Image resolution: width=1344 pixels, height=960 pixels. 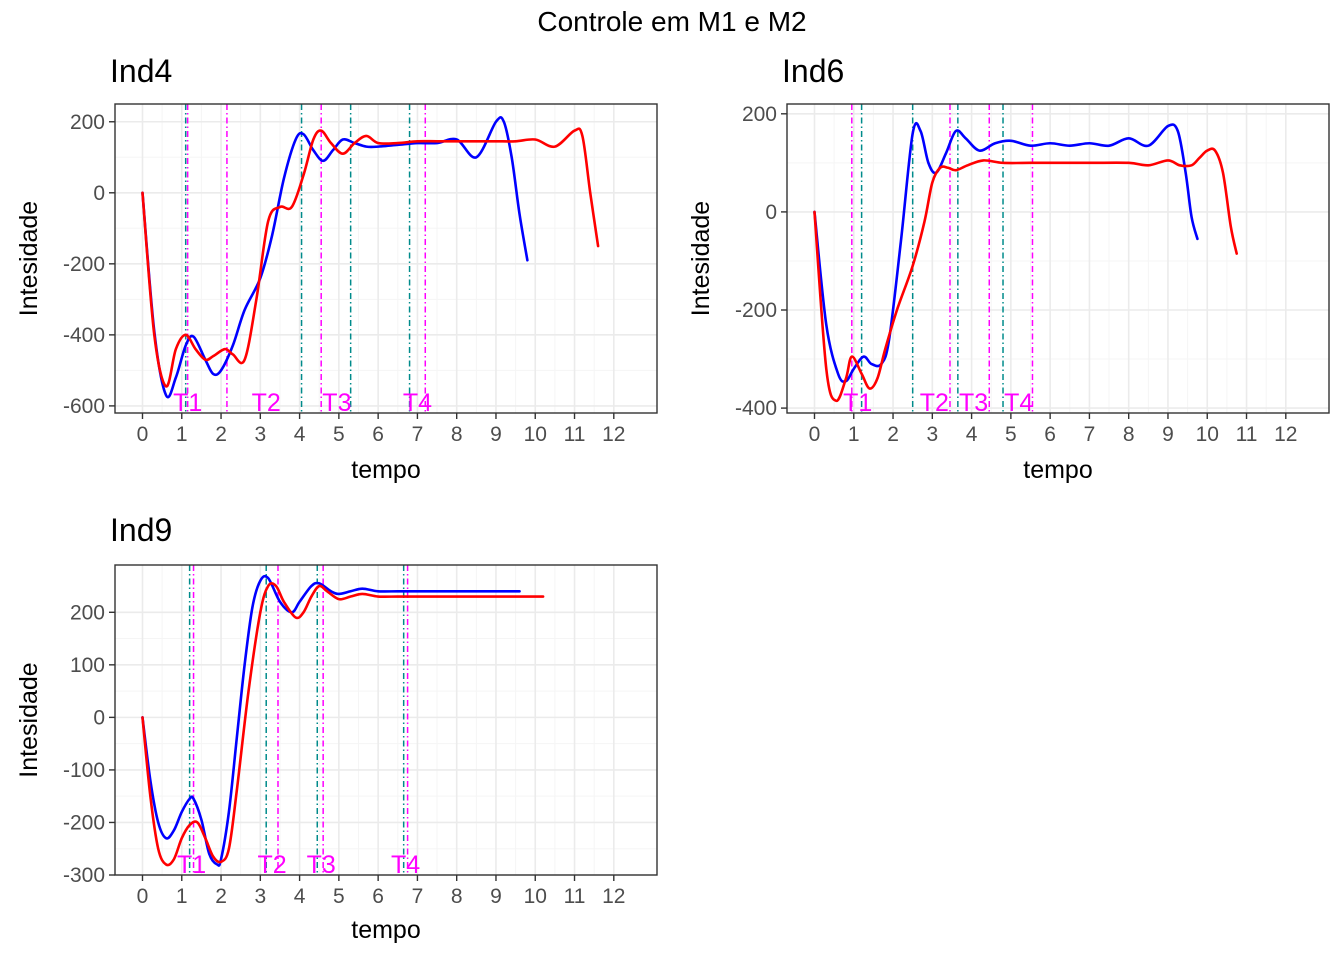 What do you see at coordinates (671, 21) in the screenshot?
I see `figure-title: Controle em M1 e M2` at bounding box center [671, 21].